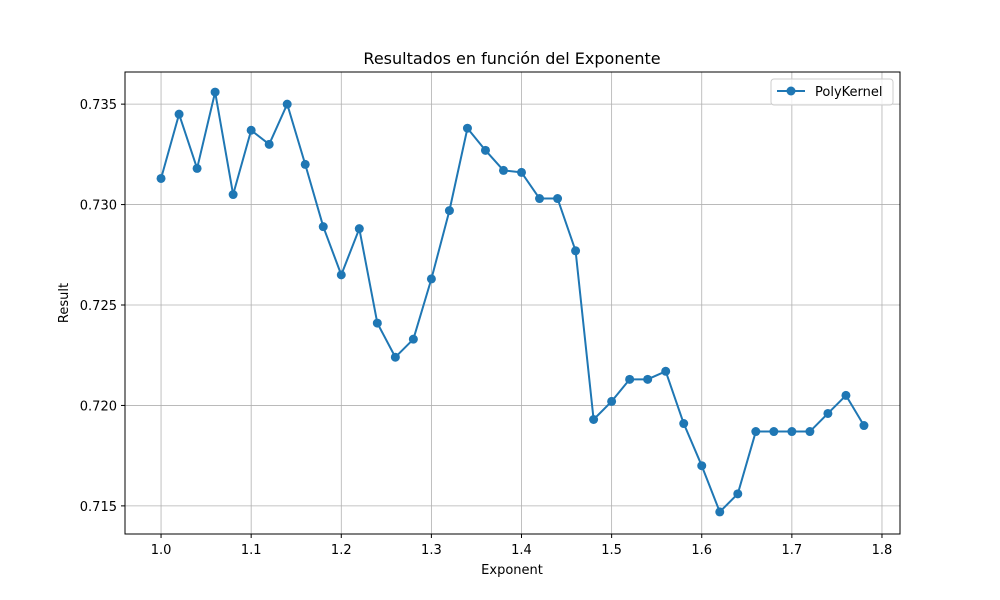  What do you see at coordinates (521, 550) in the screenshot?
I see `x-tick-label: 1.4` at bounding box center [521, 550].